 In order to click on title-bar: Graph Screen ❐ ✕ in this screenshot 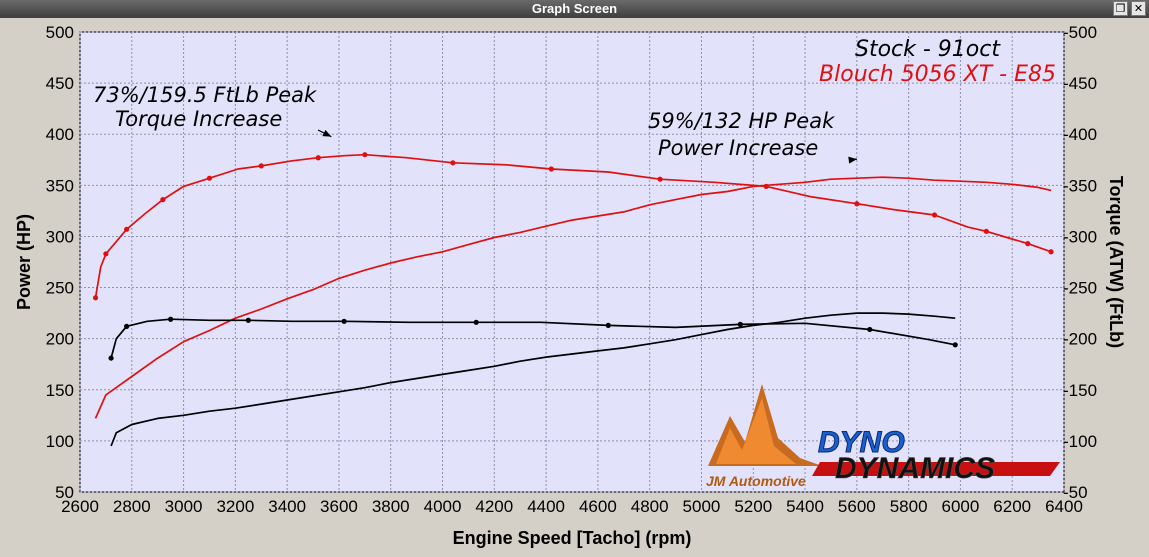, I will do `click(574, 9)`.